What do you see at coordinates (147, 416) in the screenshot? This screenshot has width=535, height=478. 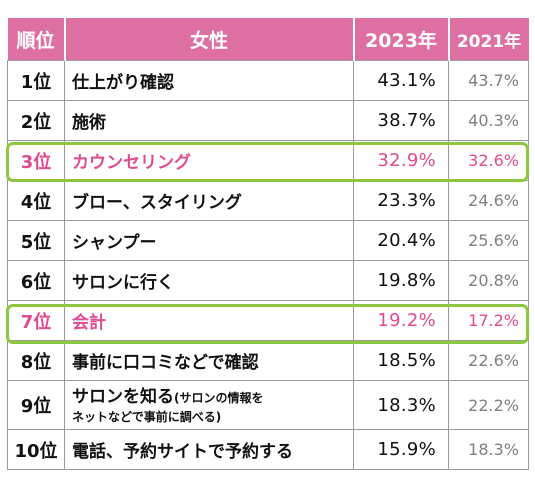 I see `item-note-line2: ネットなどで事前に調べる)` at bounding box center [147, 416].